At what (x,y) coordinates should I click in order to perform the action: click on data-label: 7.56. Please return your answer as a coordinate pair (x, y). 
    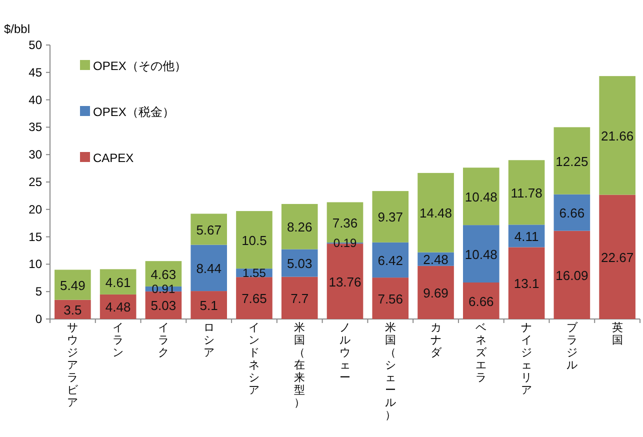
    Looking at the image, I should click on (391, 298).